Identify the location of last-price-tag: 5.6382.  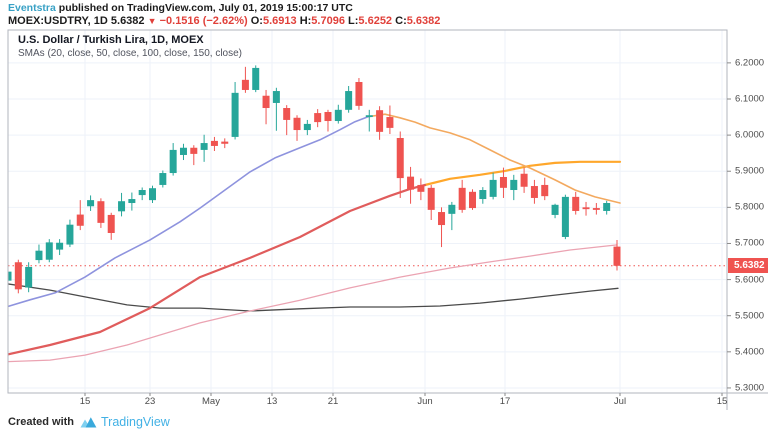
(748, 266).